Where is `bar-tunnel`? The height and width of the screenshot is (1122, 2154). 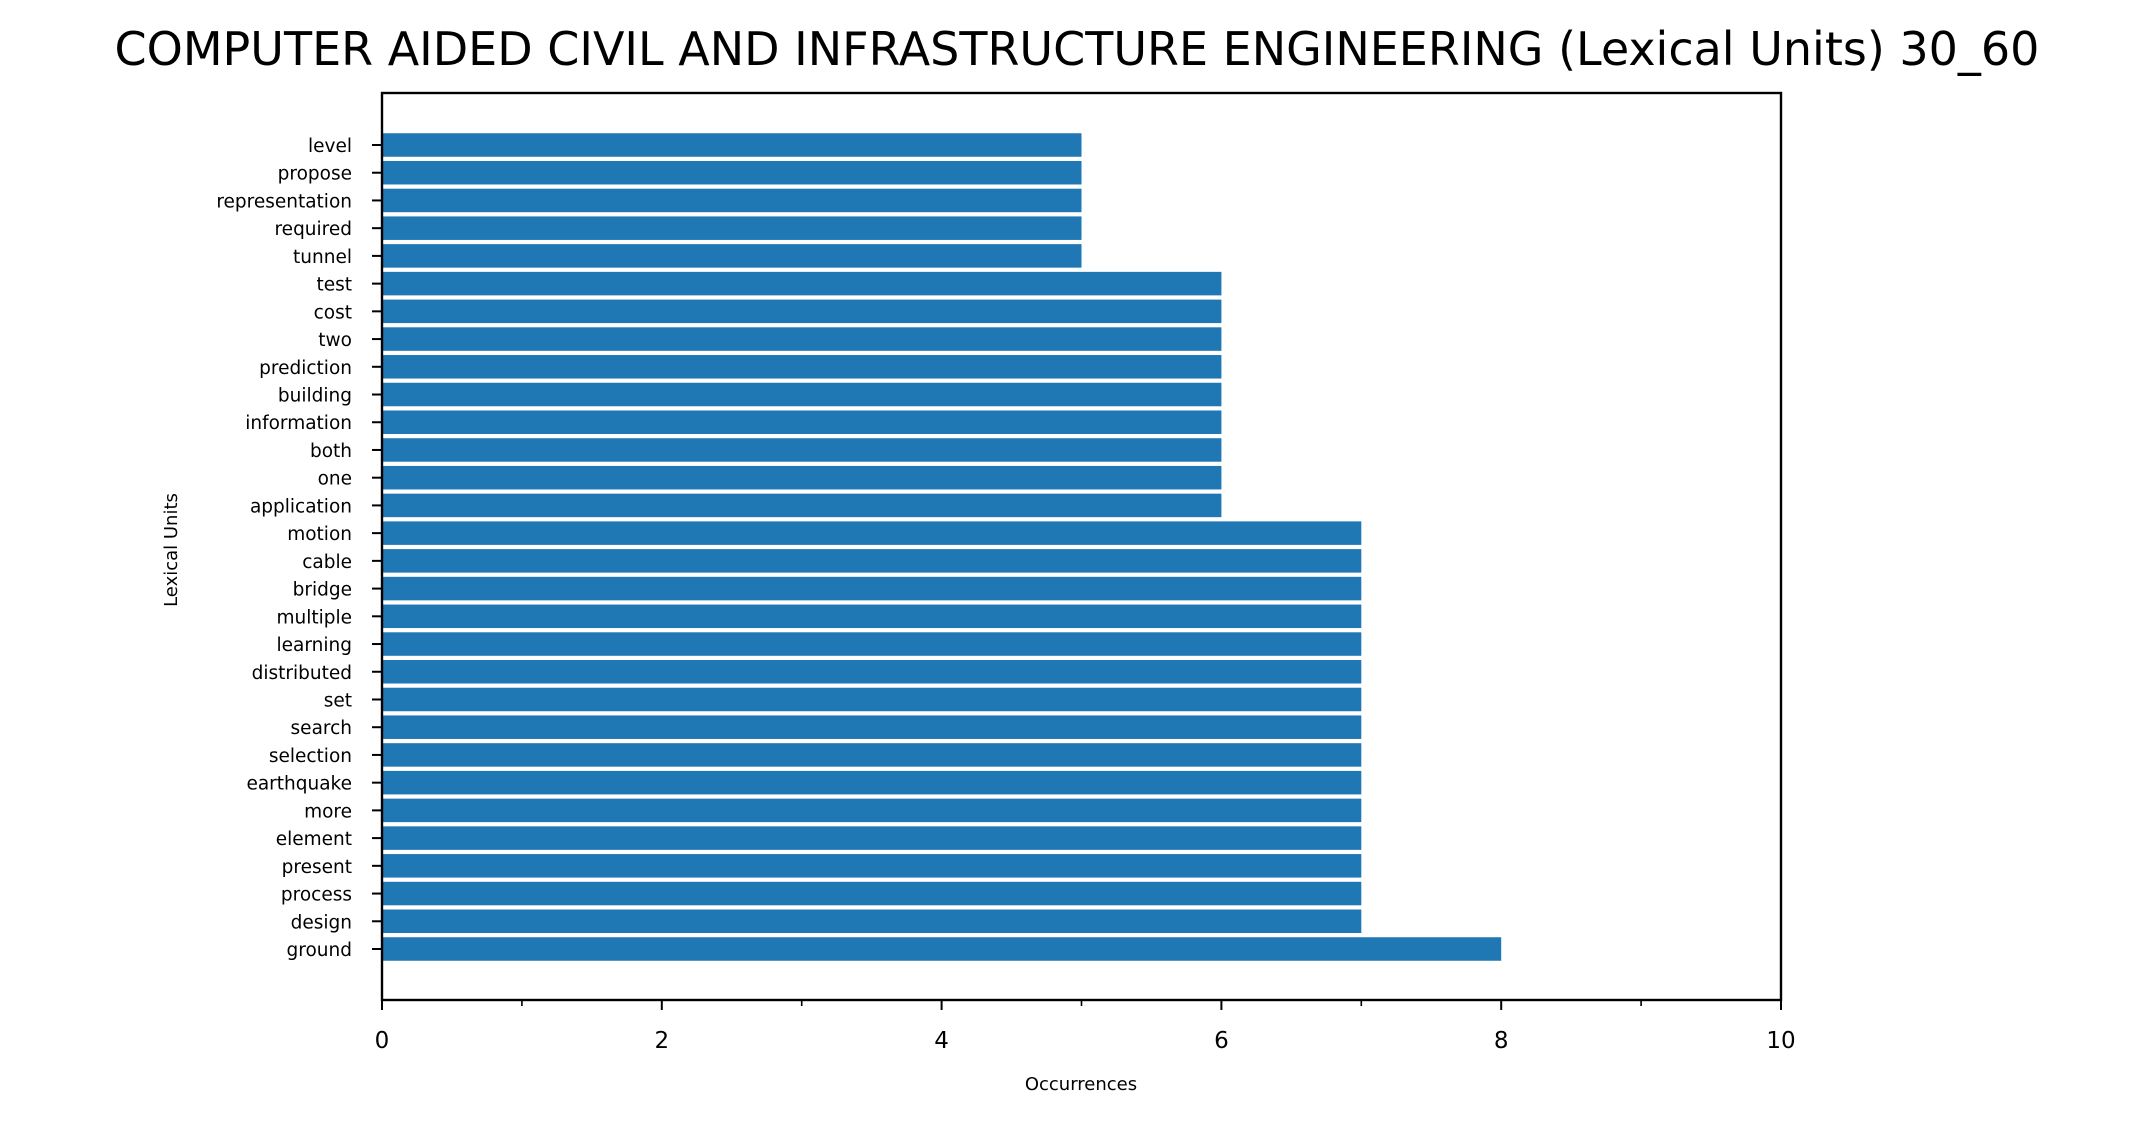
bar-tunnel is located at coordinates (732, 256).